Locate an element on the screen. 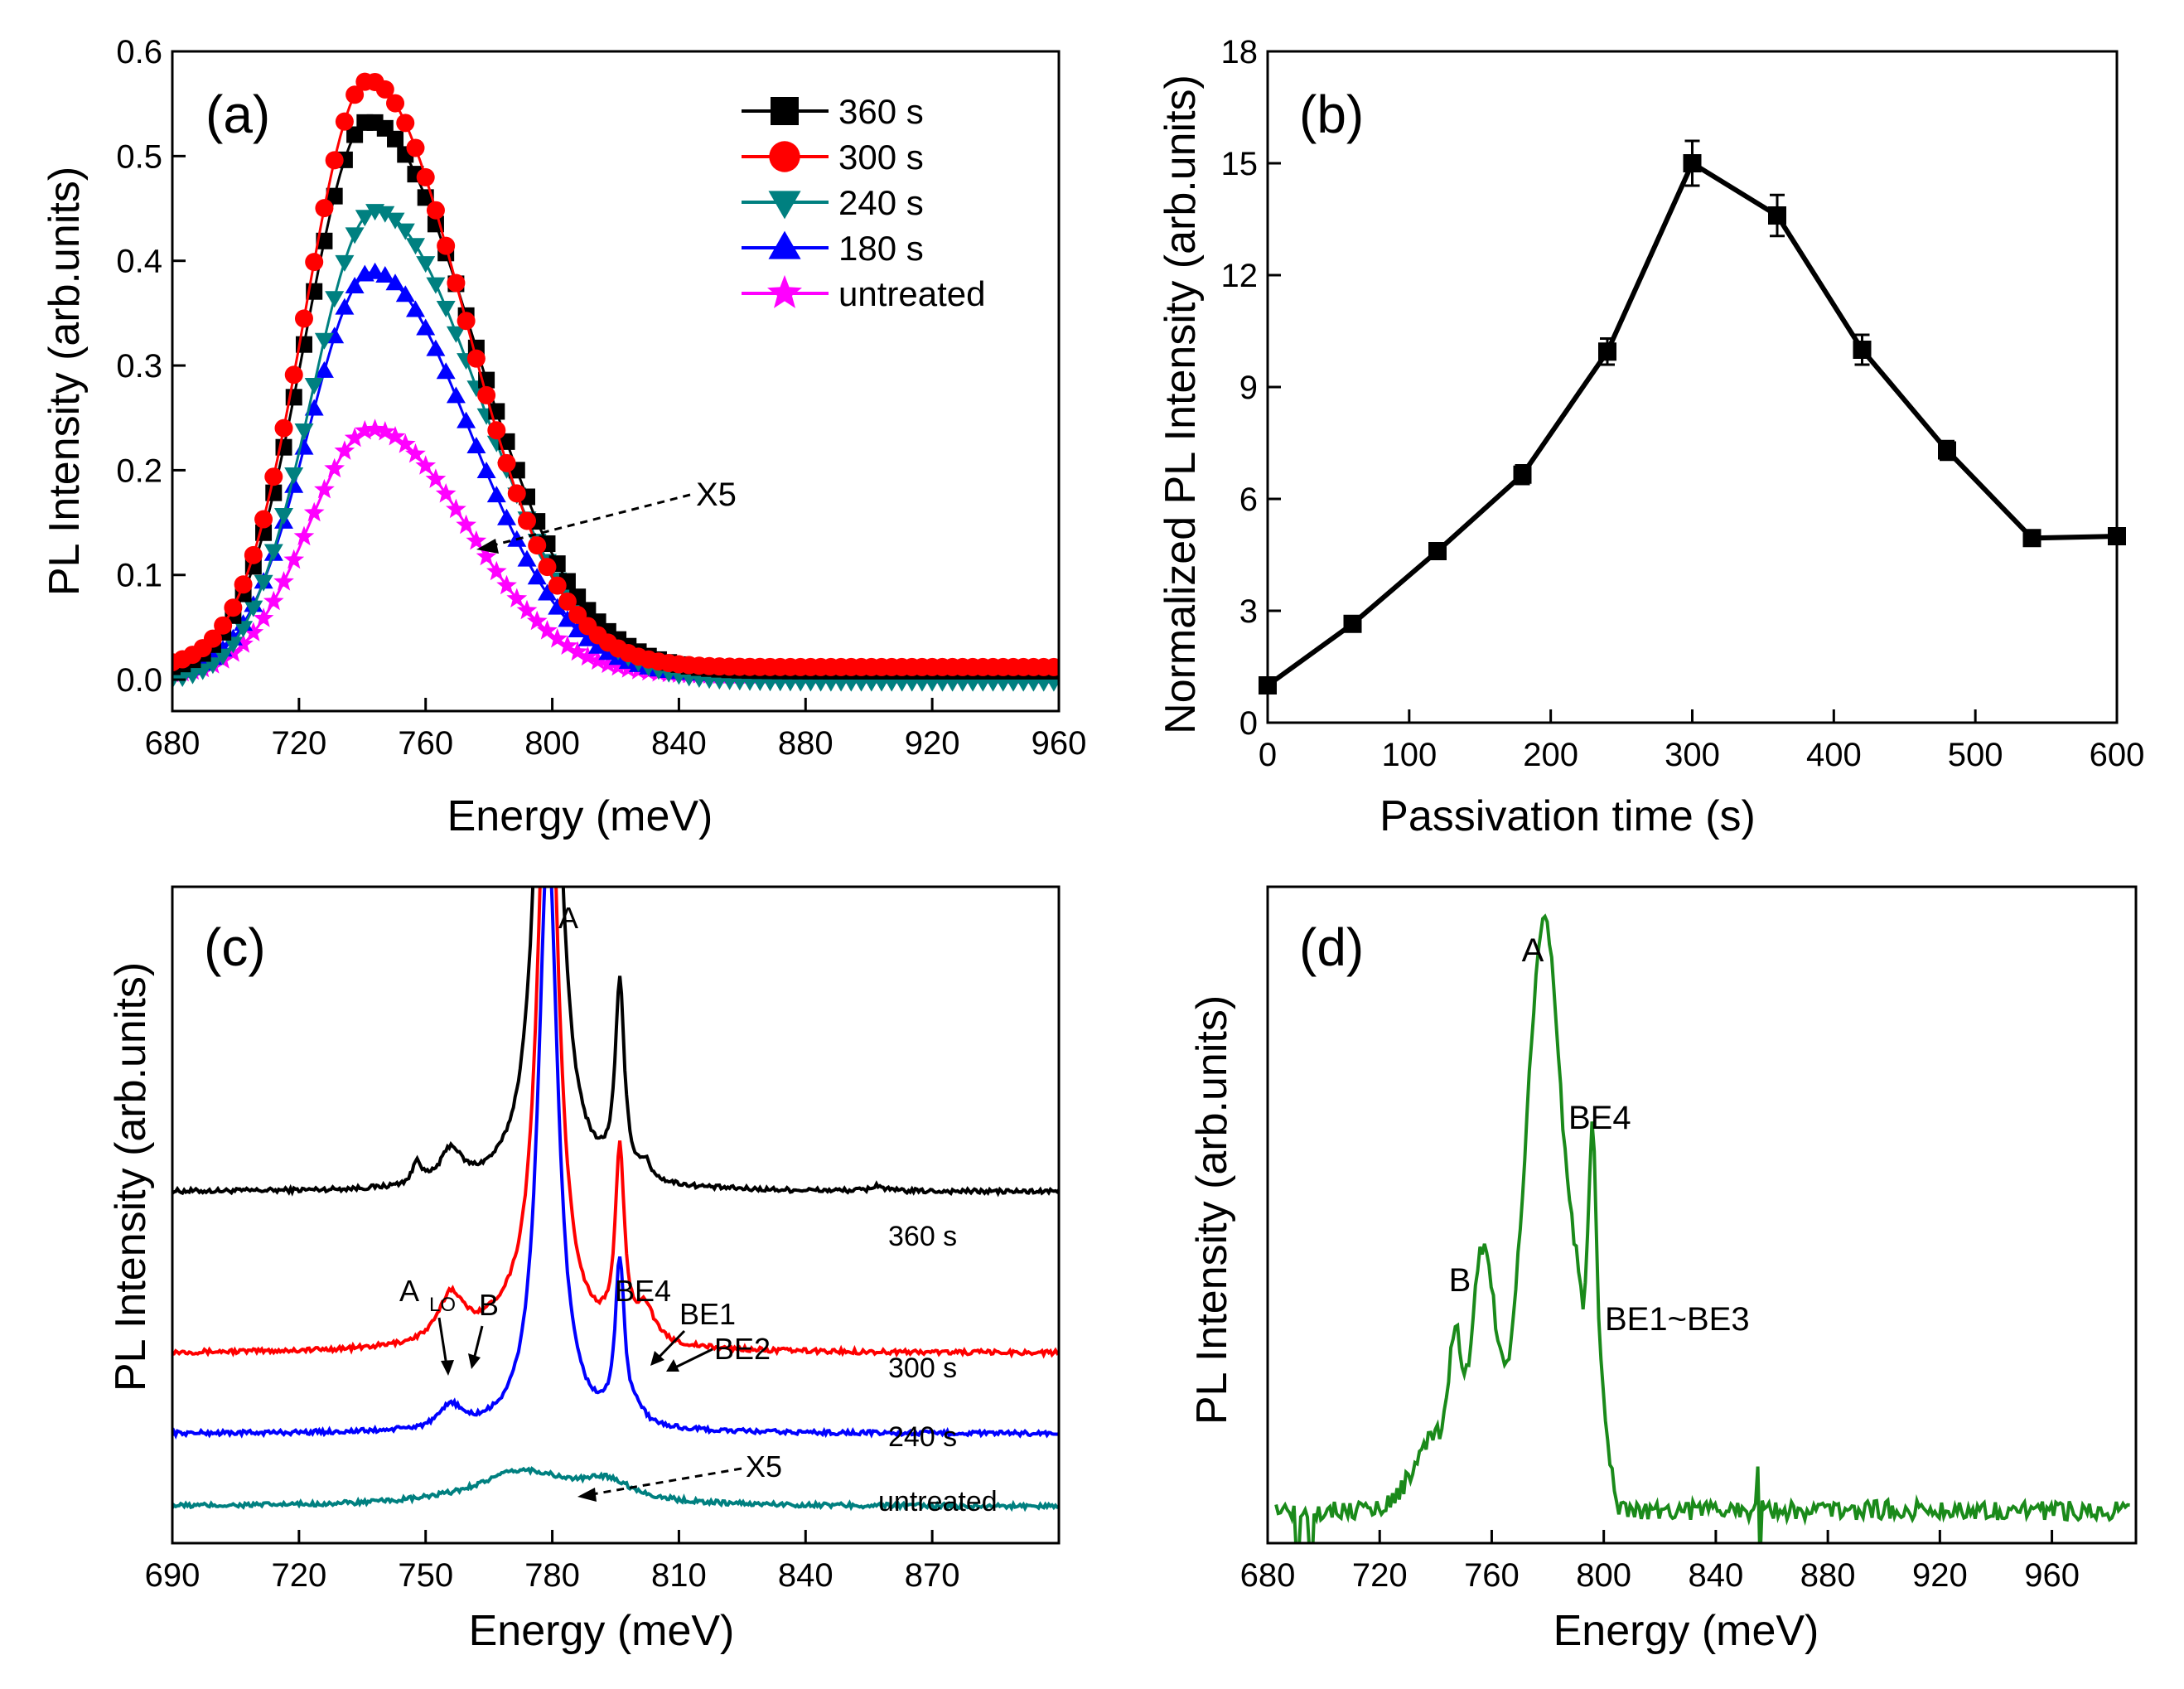 The image size is (2184, 1689). panel-c-x-tick-label: 750 is located at coordinates (425, 1575).